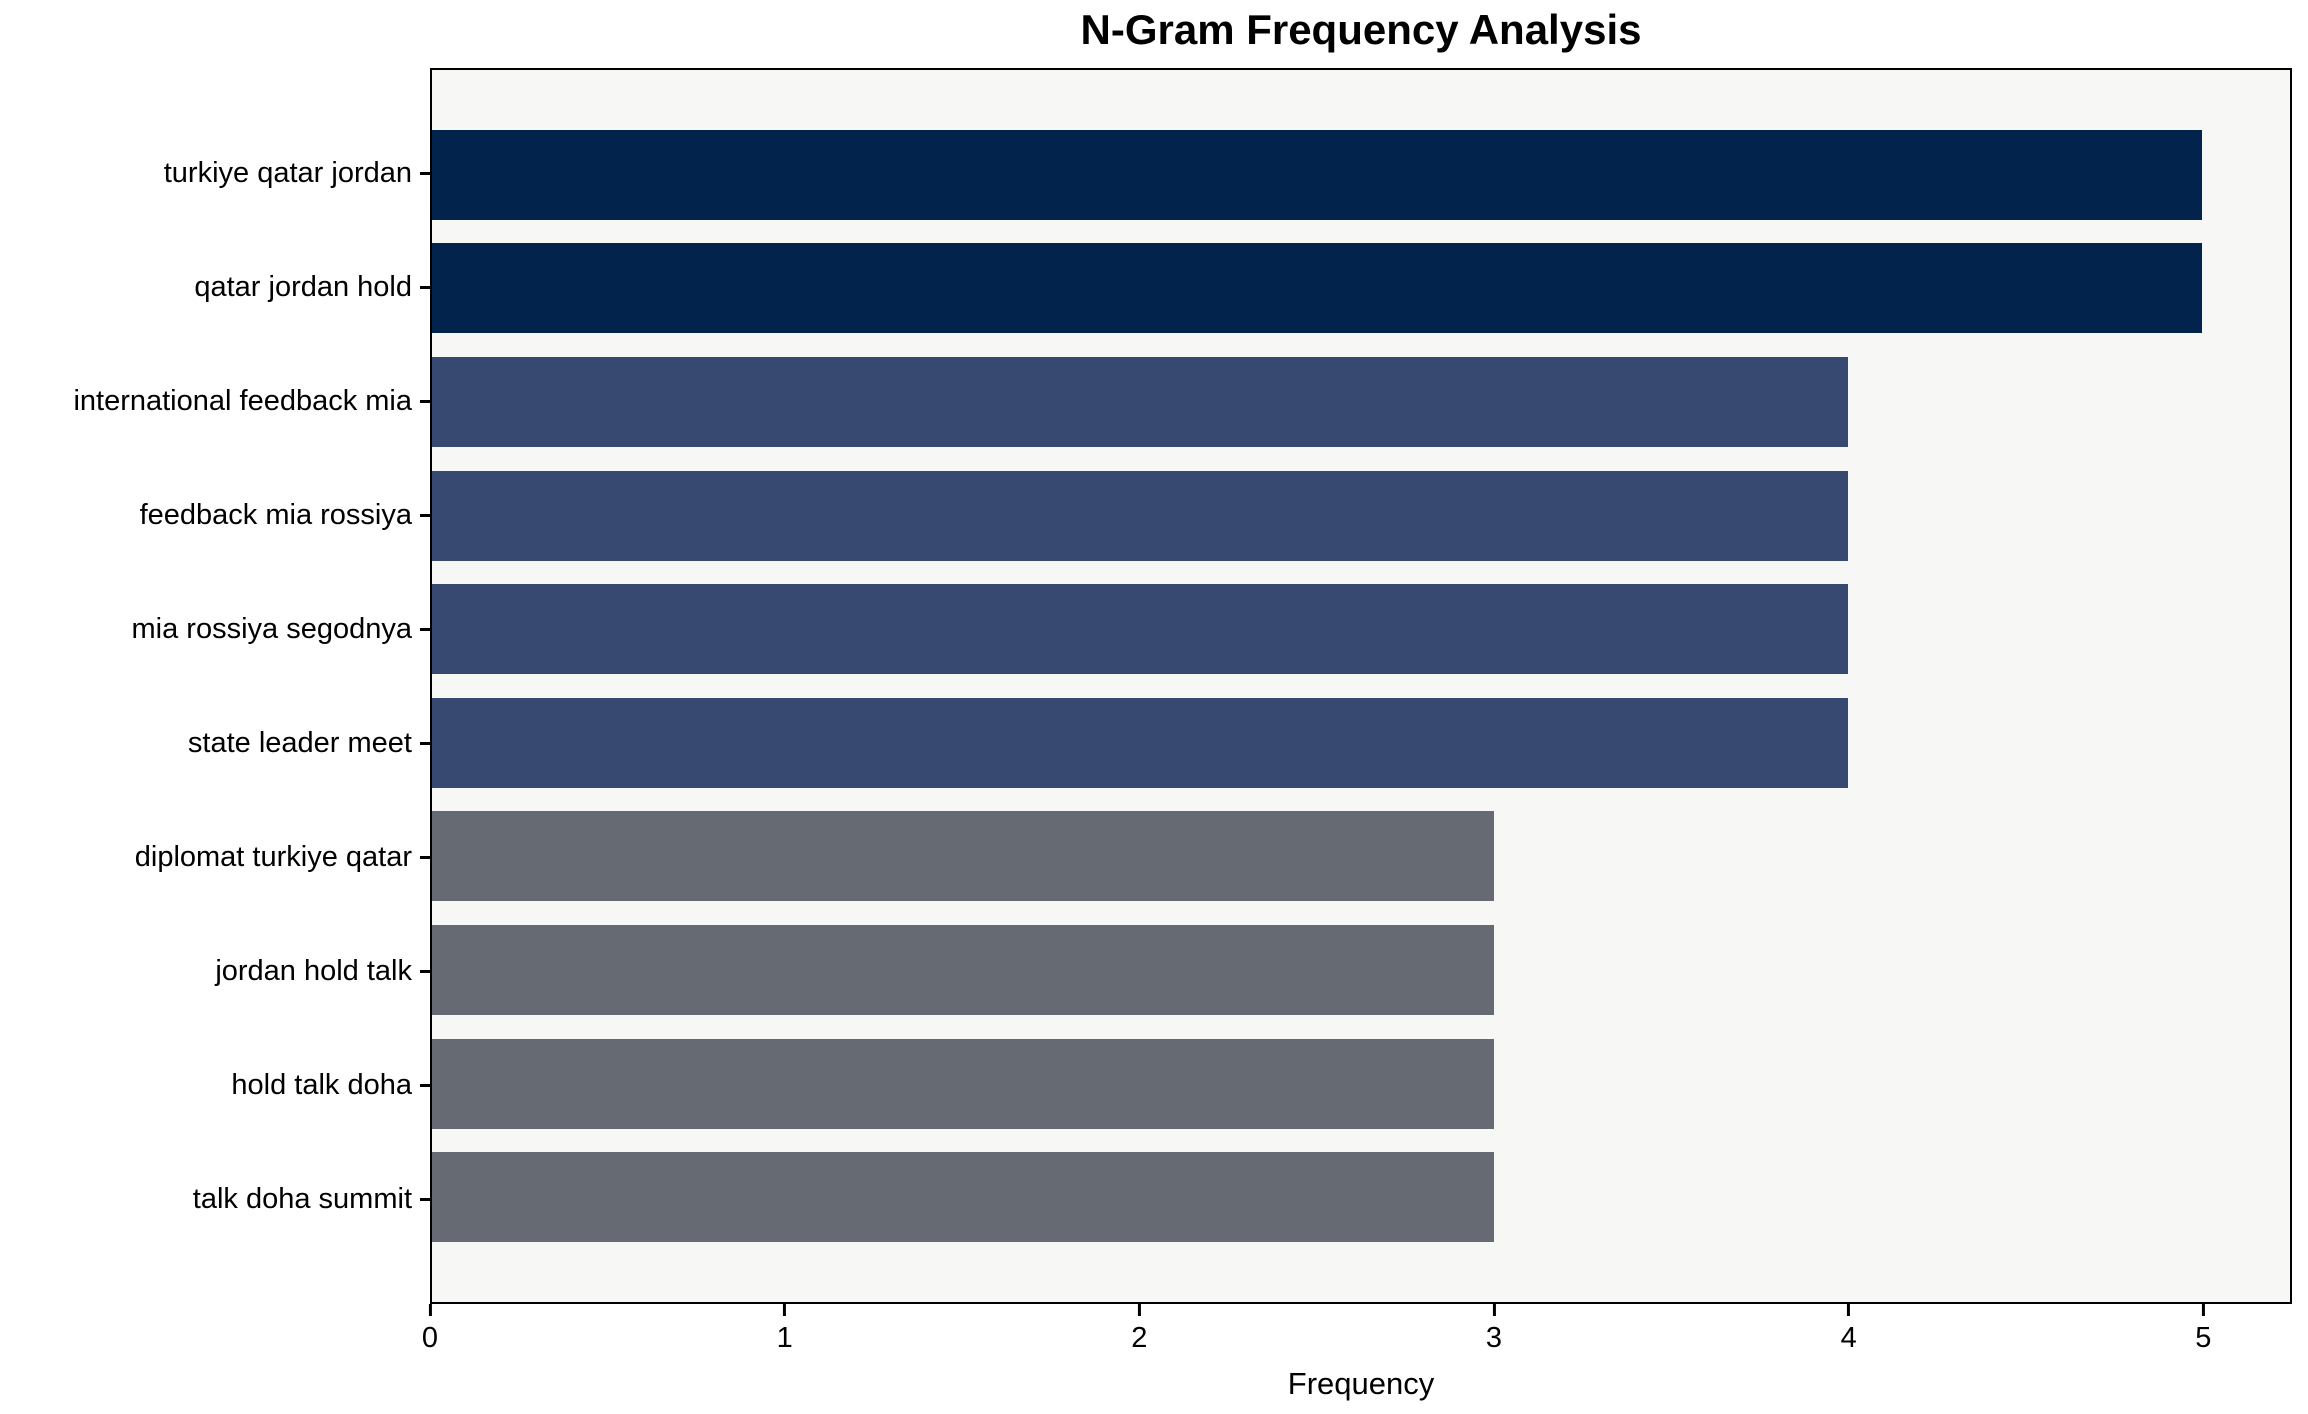 The width and height of the screenshot is (2308, 1414). I want to click on x-tick-label: 1, so click(784, 1338).